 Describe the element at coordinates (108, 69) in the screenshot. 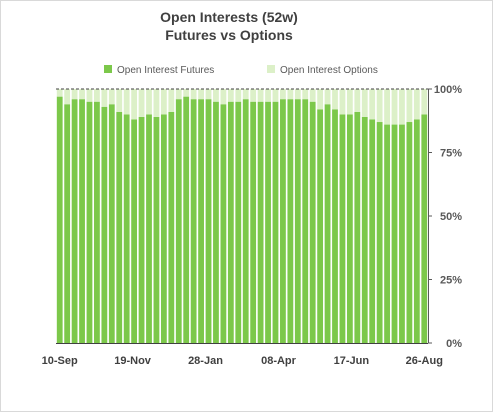

I see `legend-swatch-futures` at that location.